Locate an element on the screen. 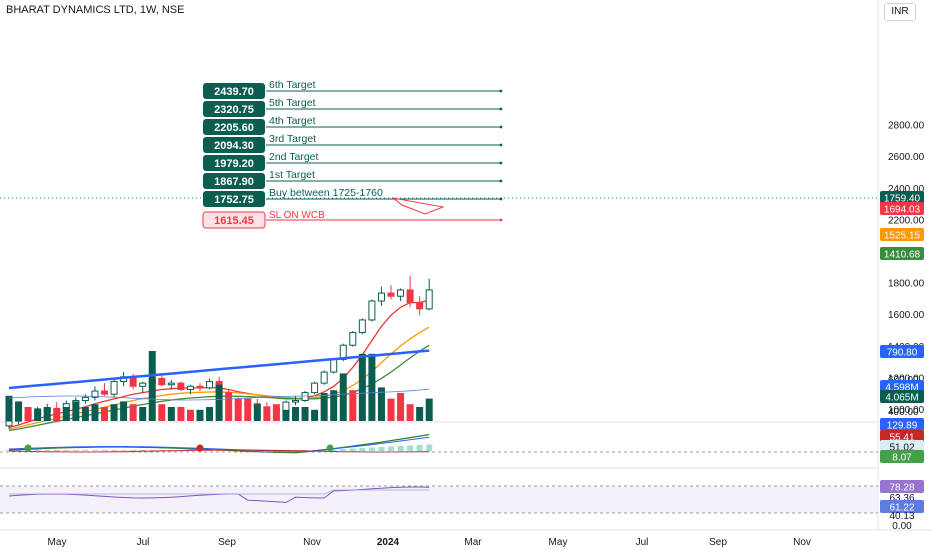 The image size is (932, 550). price-tick-label: 1200.00 is located at coordinates (906, 378).